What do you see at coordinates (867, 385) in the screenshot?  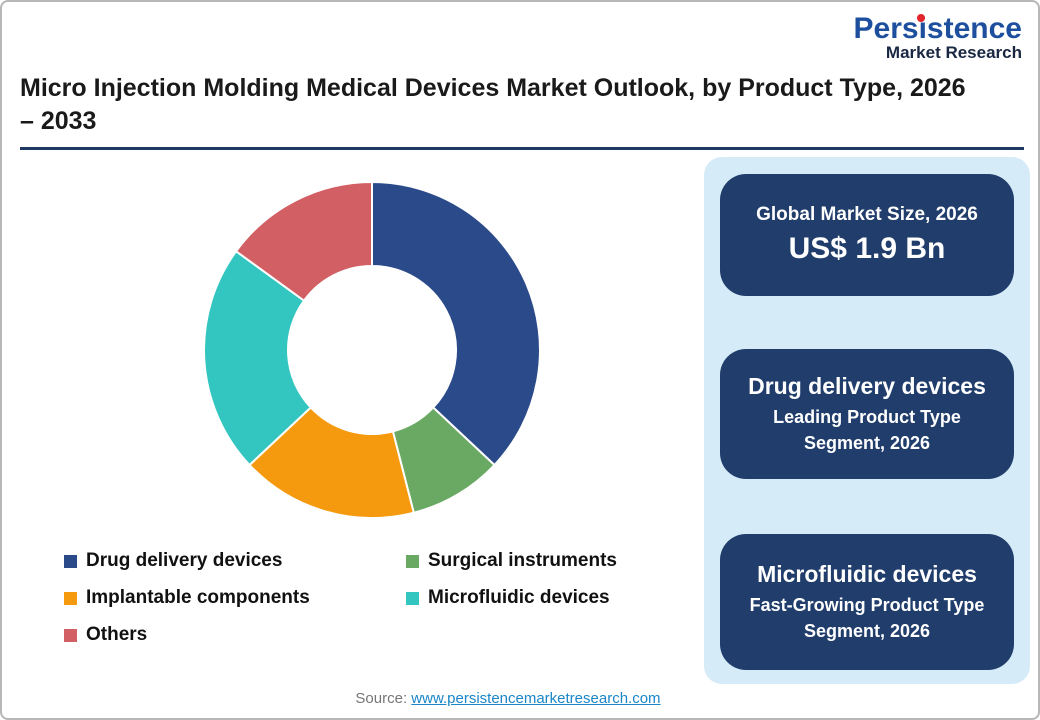 I see `stat-card-title: Drug delivery devices` at bounding box center [867, 385].